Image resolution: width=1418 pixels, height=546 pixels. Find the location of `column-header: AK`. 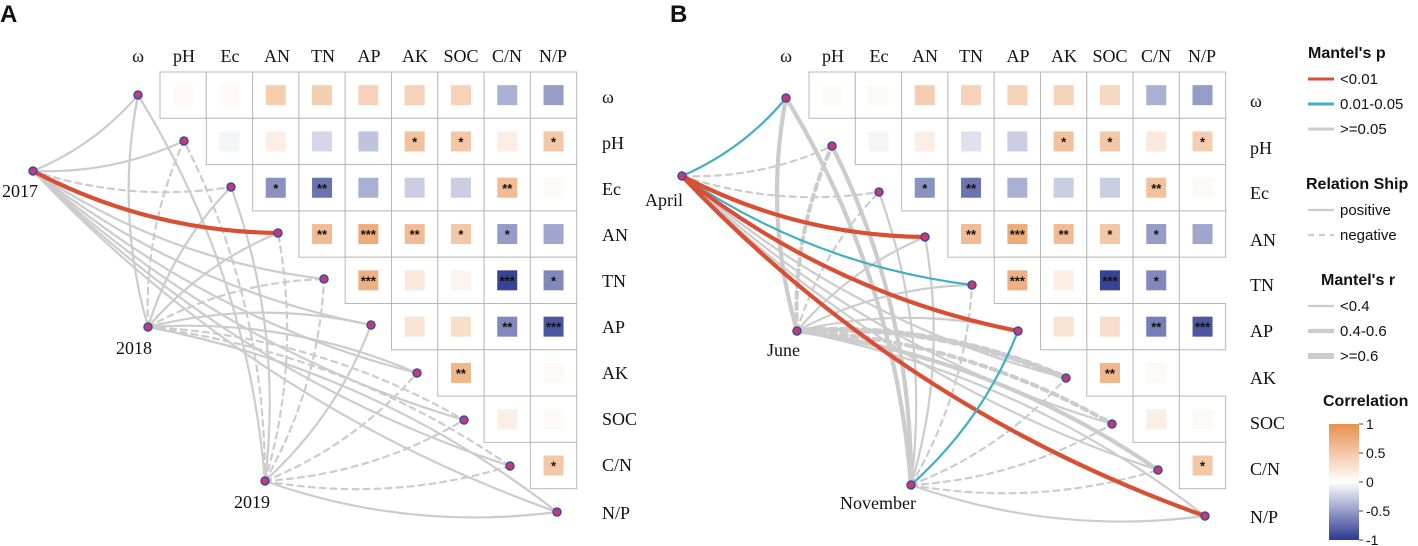

column-header: AK is located at coordinates (415, 56).